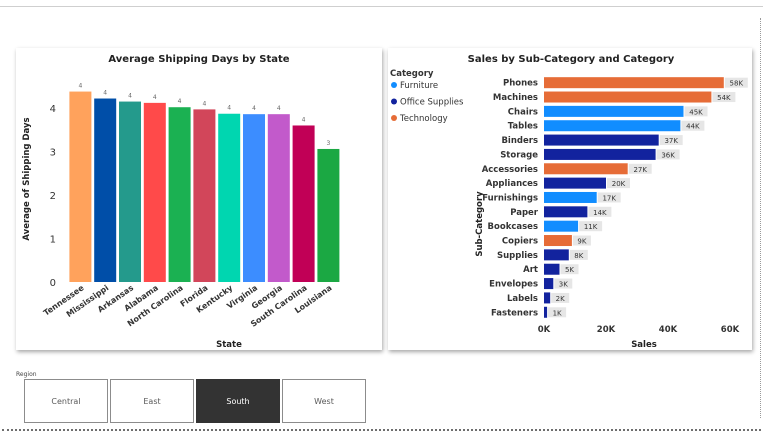 The image size is (763, 433). Describe the element at coordinates (519, 155) in the screenshot. I see `y-tick-label: Storage` at that location.